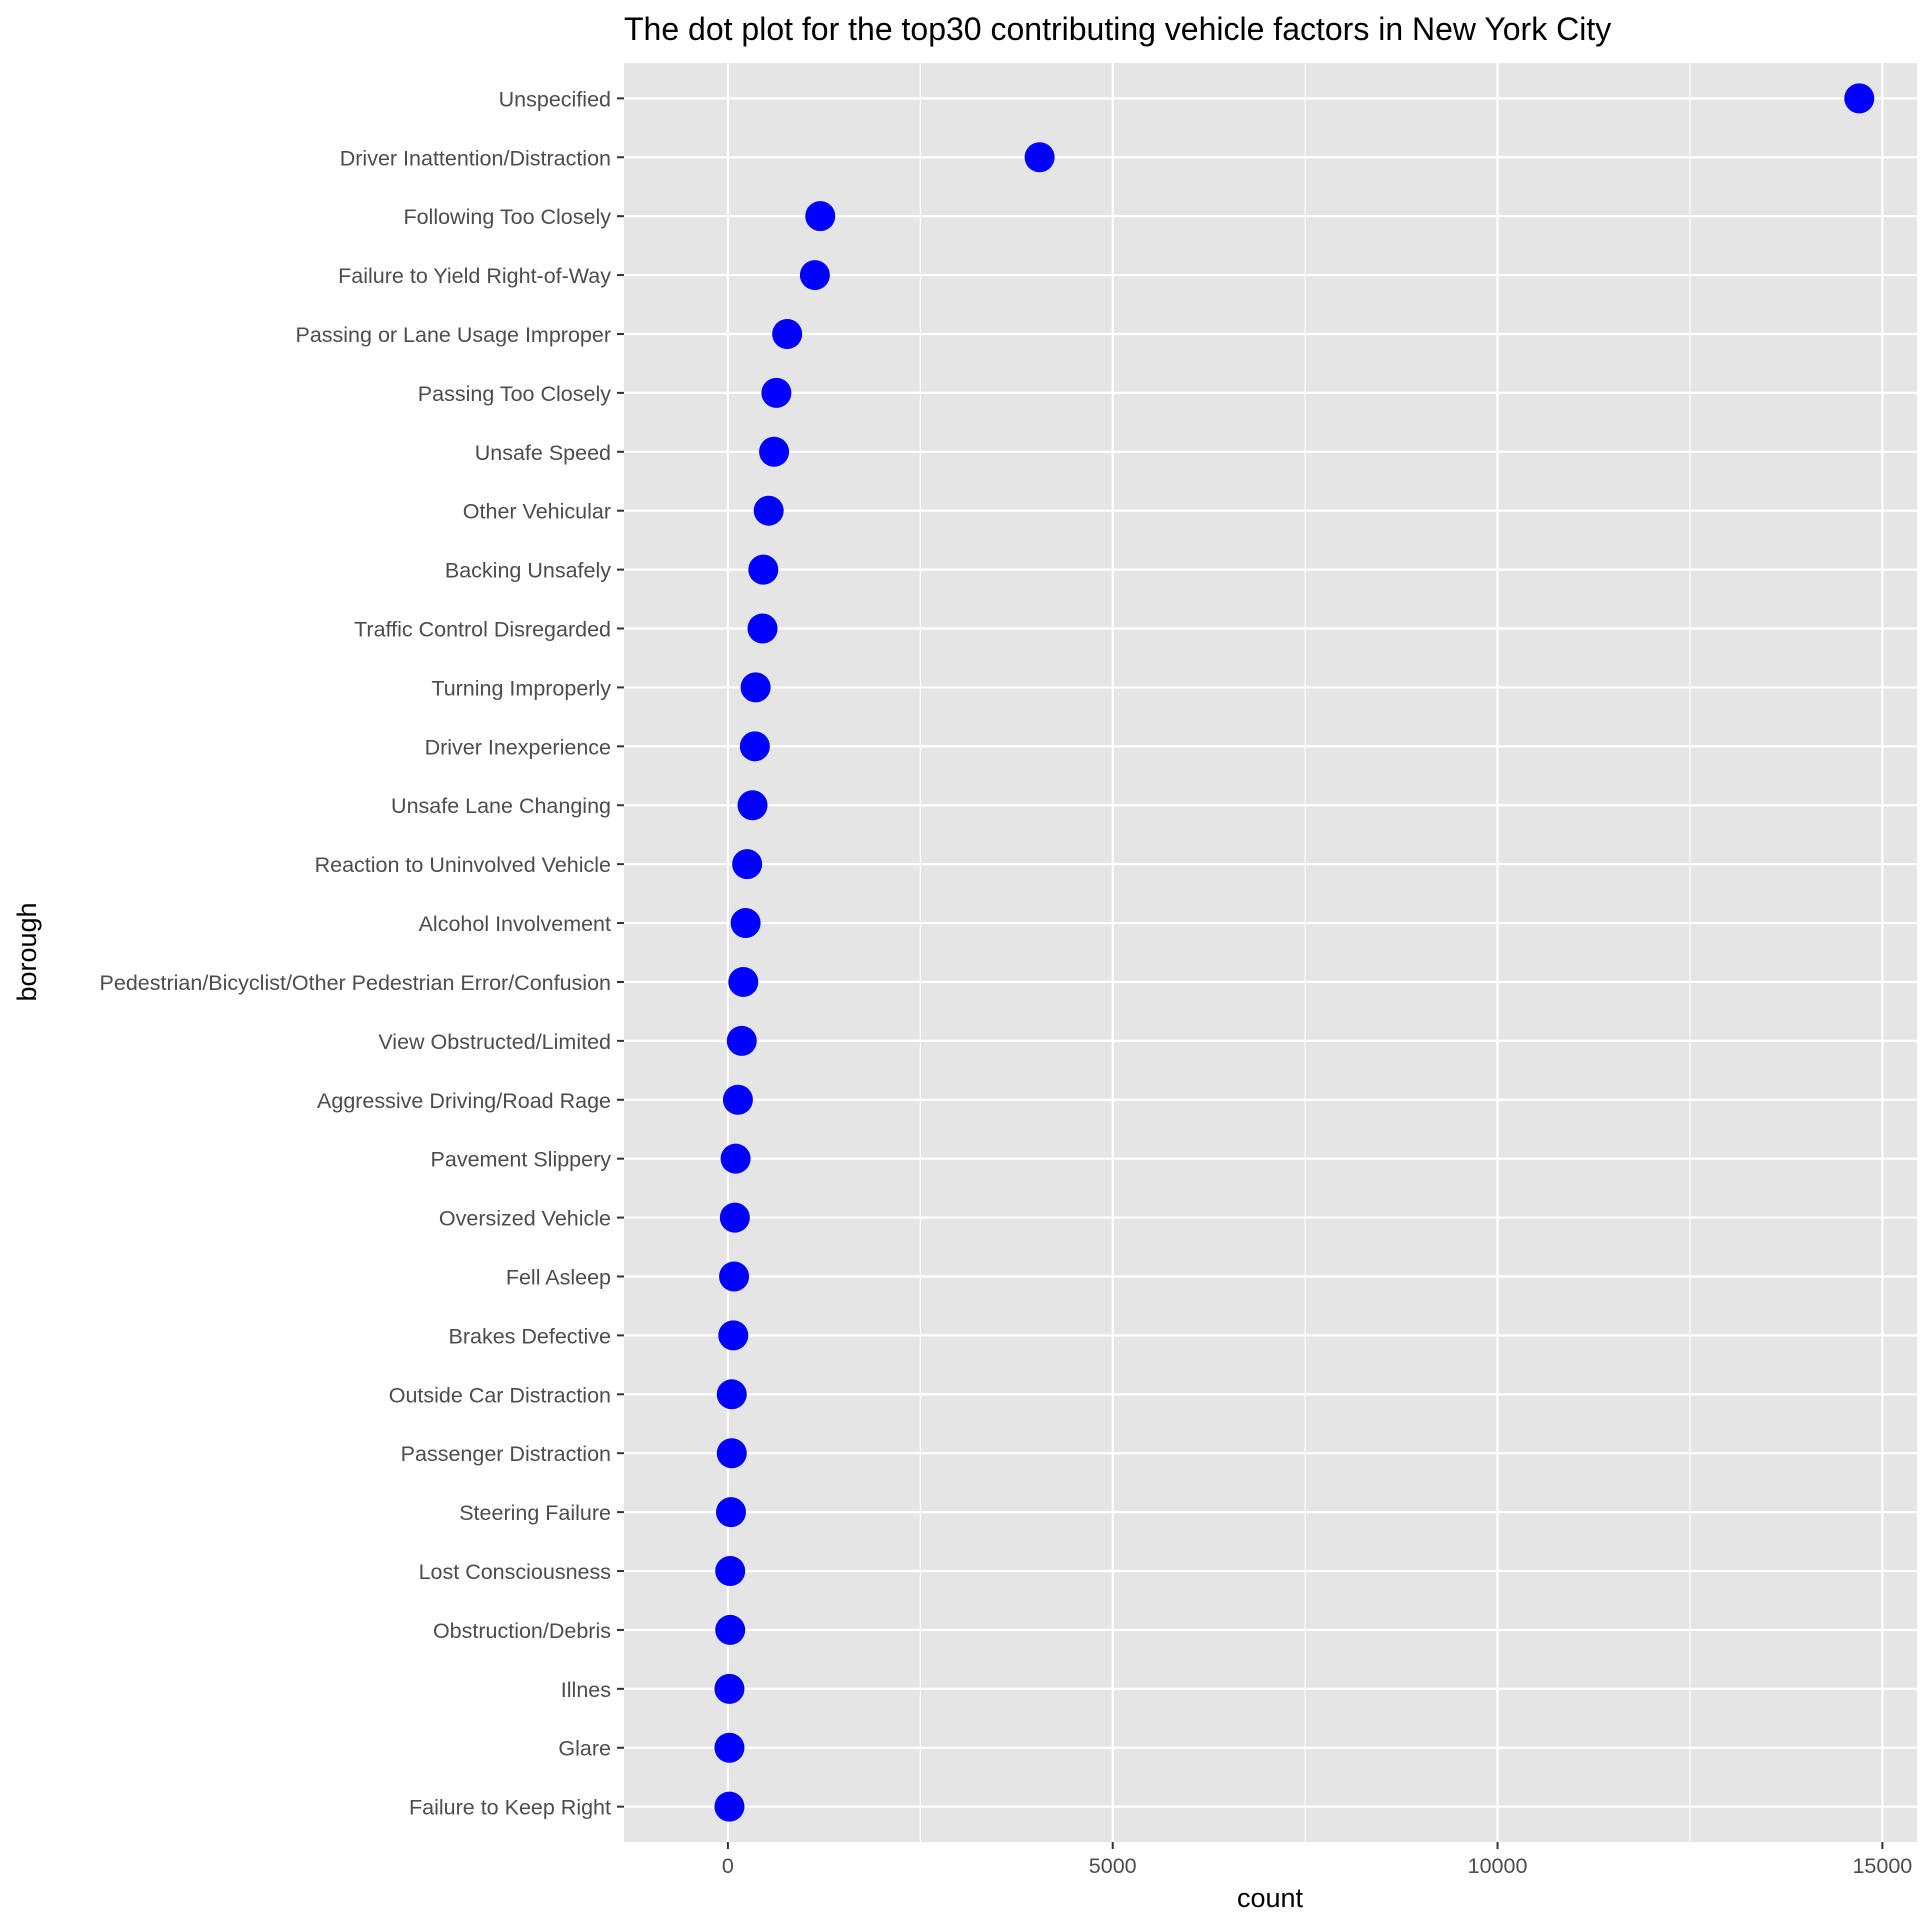 The height and width of the screenshot is (1920, 1920). I want to click on y-tick-label: Passenger Distraction, so click(506, 1454).